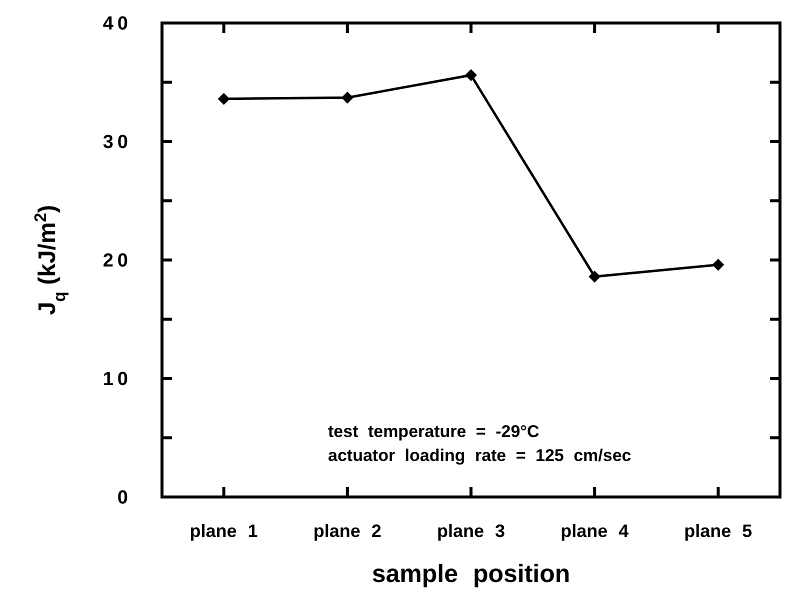  I want to click on annotation: actuator loading rate = 125 cm/sec, so click(480, 455).